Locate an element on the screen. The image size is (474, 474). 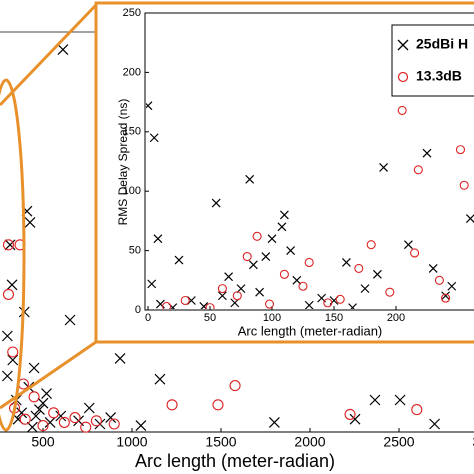
y-tick-label: 250 is located at coordinates (132, 13).